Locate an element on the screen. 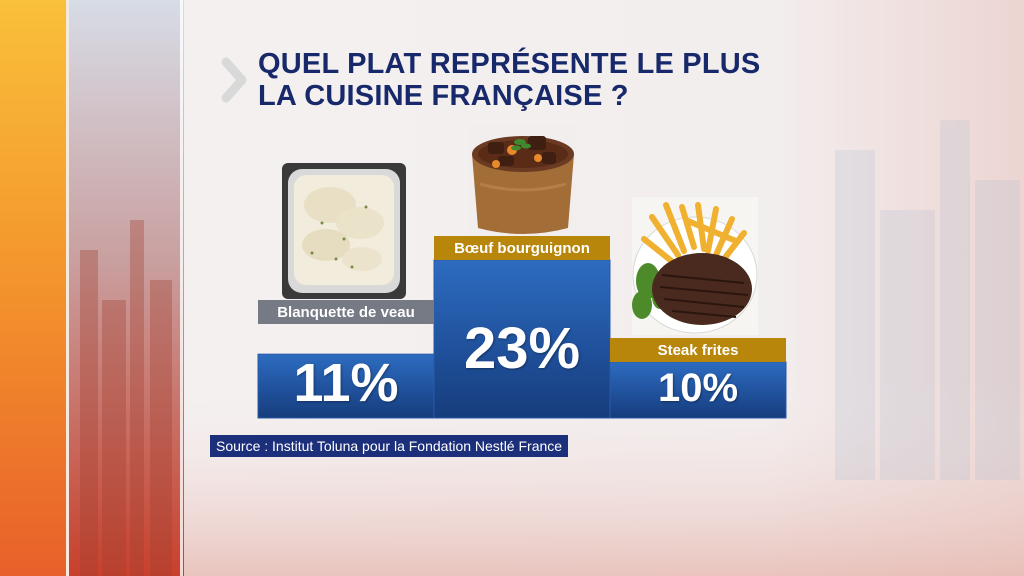 The height and width of the screenshot is (576, 1024). bar-blanquette is located at coordinates (346, 386).